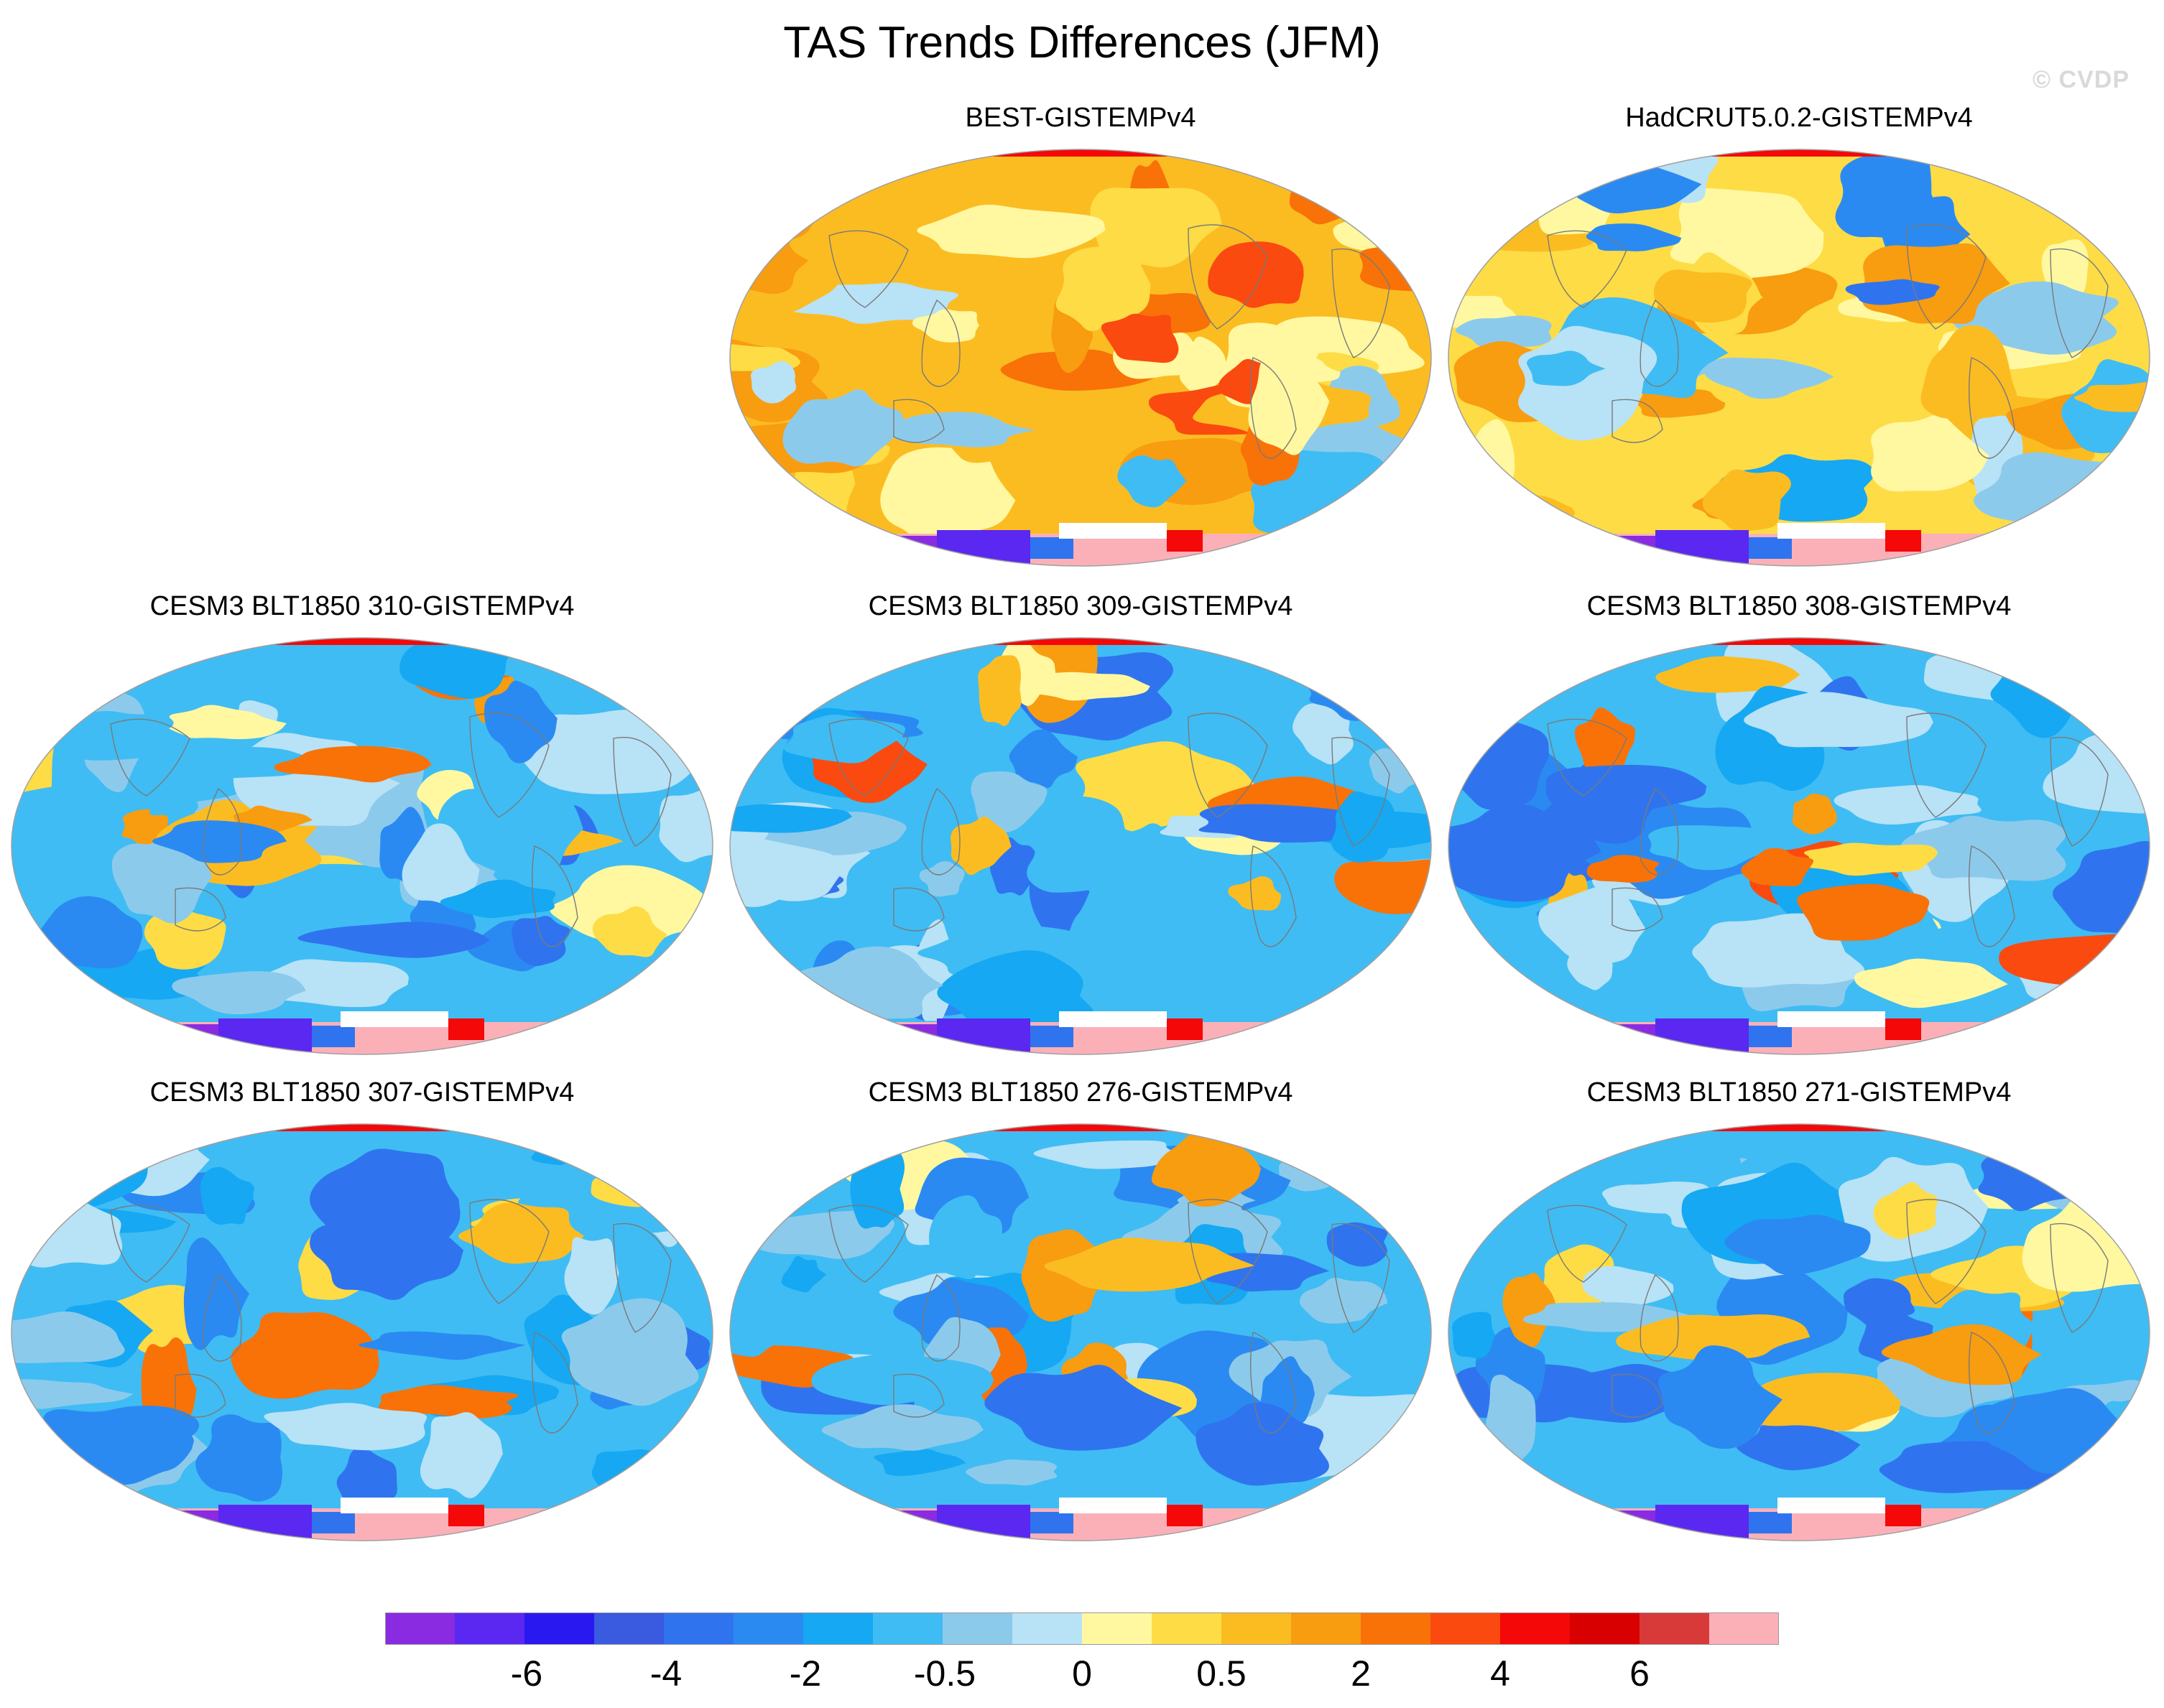  I want to click on map-panel-271: CESM3 BLT1850 271-GISTEMPv4, so click(1799, 1316).